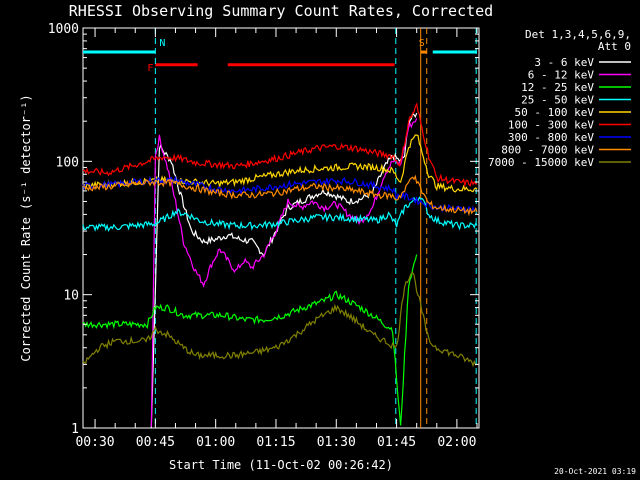 The height and width of the screenshot is (480, 640). I want to click on x-tick-label: 00:45, so click(155, 442).